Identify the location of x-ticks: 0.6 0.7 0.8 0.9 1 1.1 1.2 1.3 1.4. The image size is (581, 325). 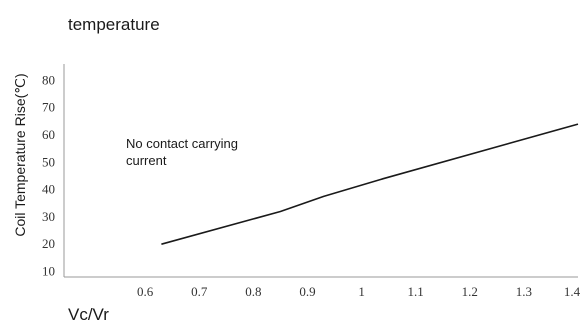
(359, 291).